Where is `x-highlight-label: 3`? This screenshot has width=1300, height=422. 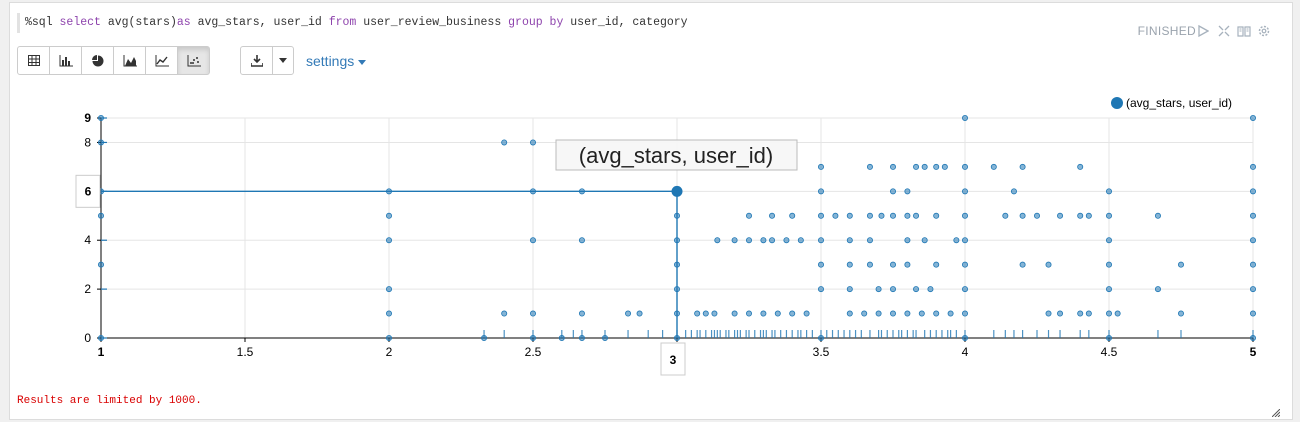
x-highlight-label: 3 is located at coordinates (673, 360).